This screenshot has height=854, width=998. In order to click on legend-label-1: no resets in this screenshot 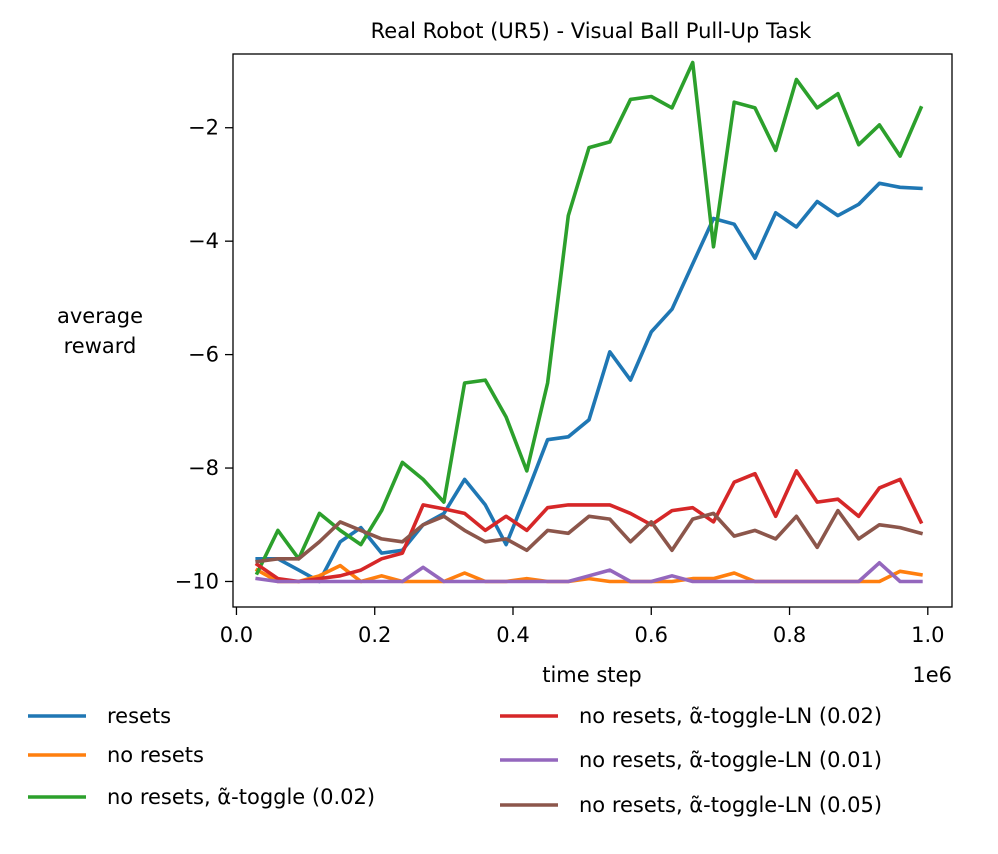, I will do `click(155, 755)`.